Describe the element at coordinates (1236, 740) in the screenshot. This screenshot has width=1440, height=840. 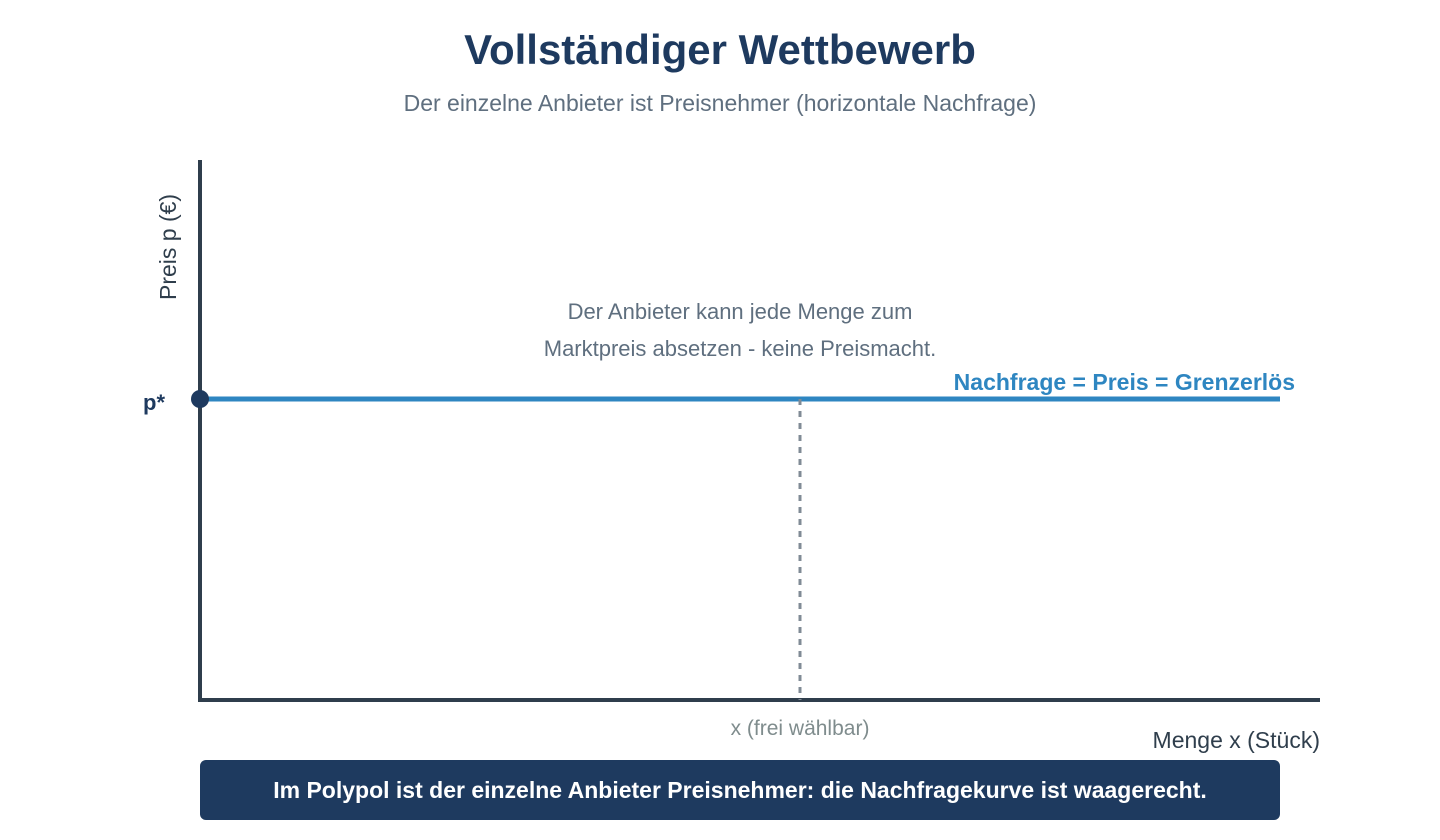
I see `x-axis-label: Menge x (Stück)` at that location.